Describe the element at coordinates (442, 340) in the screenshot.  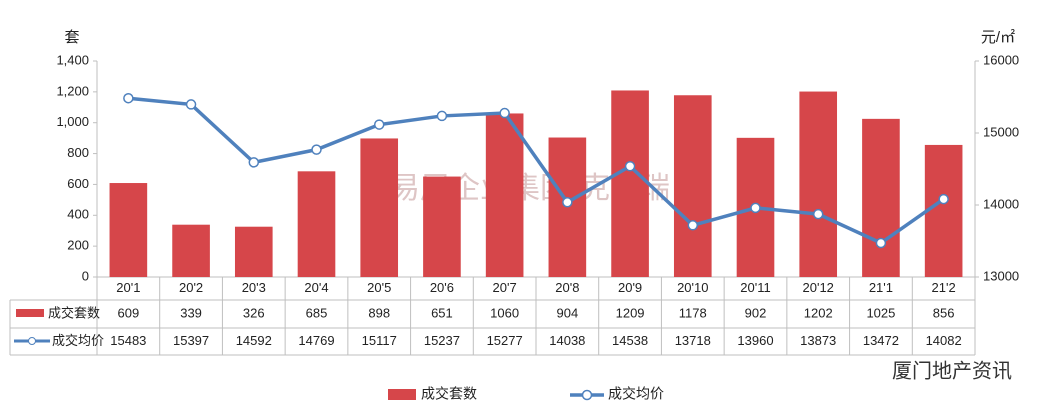
I see `table-cell: 15237` at that location.